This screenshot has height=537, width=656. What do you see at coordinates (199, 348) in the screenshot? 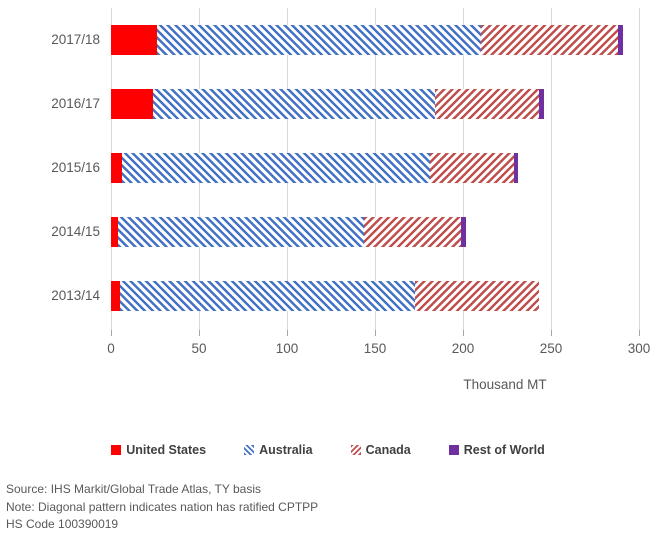
I see `tick-label-50: 50` at bounding box center [199, 348].